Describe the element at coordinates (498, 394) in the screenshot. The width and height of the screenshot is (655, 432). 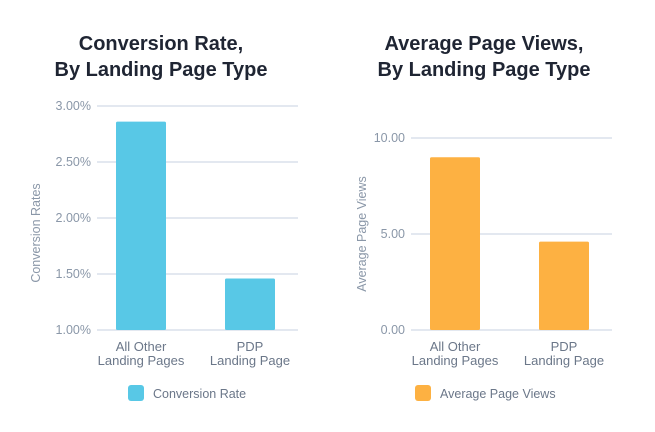
I see `legend-label: Average Page Views` at that location.